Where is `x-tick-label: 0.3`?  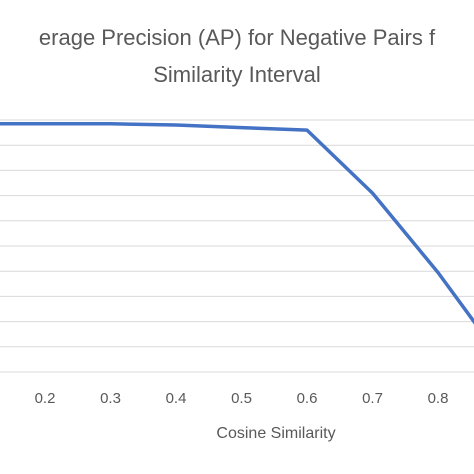 x-tick-label: 0.3 is located at coordinates (110, 398).